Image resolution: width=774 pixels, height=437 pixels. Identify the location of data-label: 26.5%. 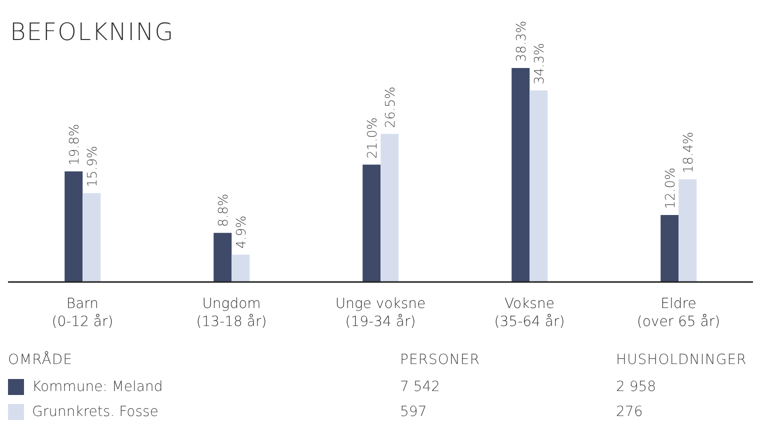
(391, 107).